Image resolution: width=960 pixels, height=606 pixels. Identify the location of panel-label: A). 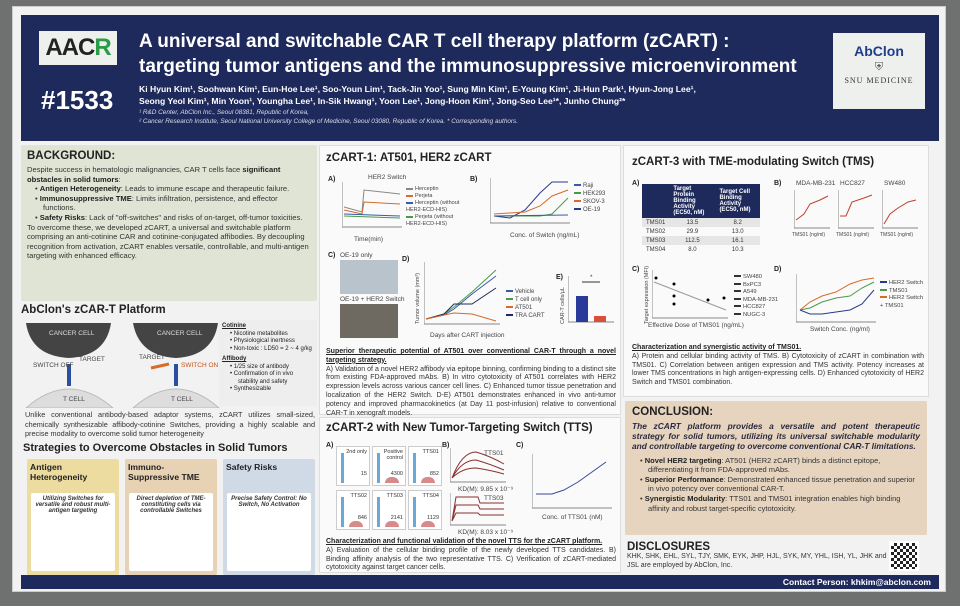
(330, 445).